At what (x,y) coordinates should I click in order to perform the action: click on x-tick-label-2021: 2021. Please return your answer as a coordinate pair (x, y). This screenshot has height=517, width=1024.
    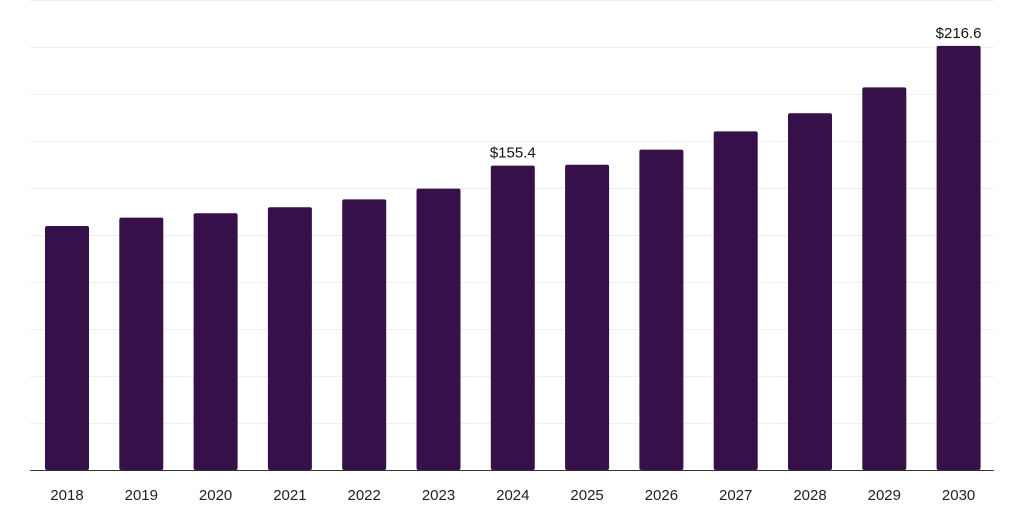
    Looking at the image, I should click on (289, 495).